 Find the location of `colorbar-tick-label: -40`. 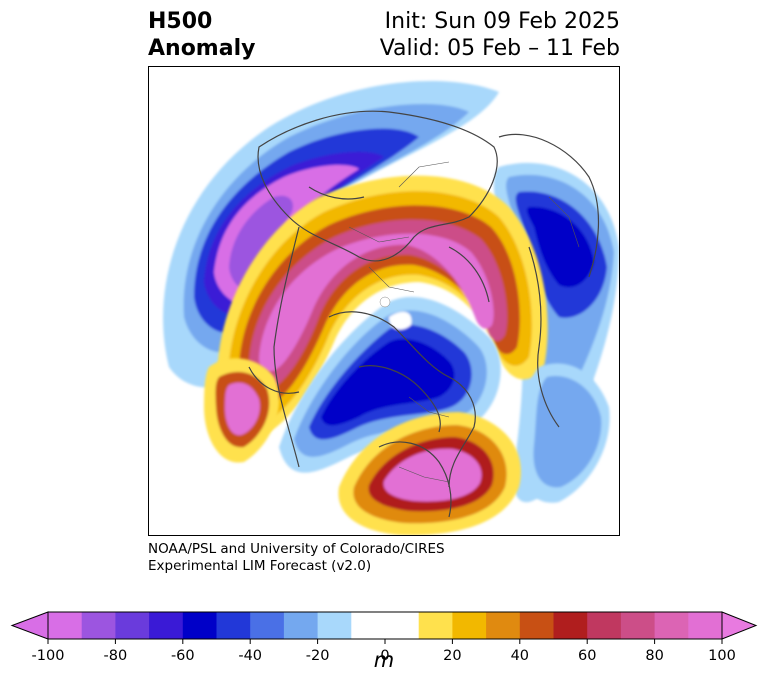

colorbar-tick-label: -40 is located at coordinates (250, 656).